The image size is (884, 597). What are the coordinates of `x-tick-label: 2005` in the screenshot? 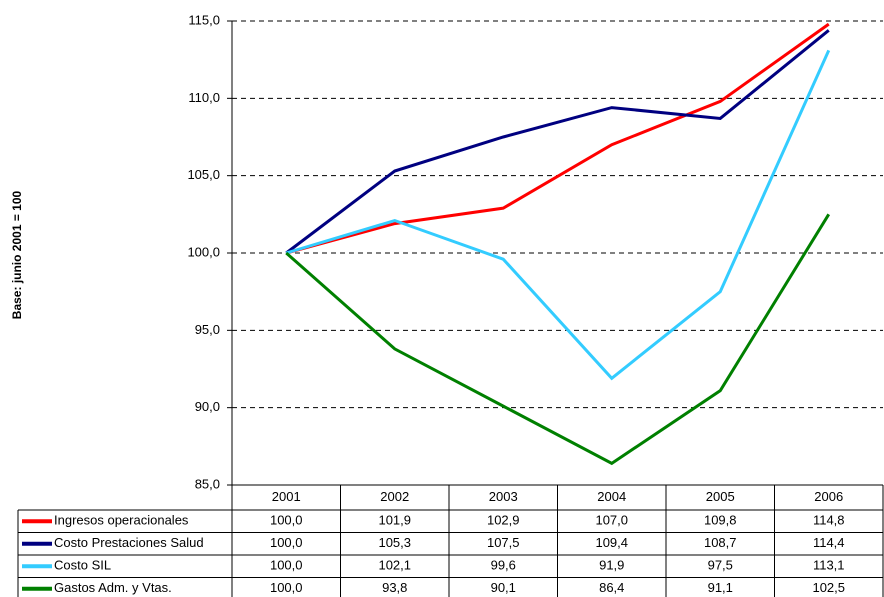 It's located at (720, 496).